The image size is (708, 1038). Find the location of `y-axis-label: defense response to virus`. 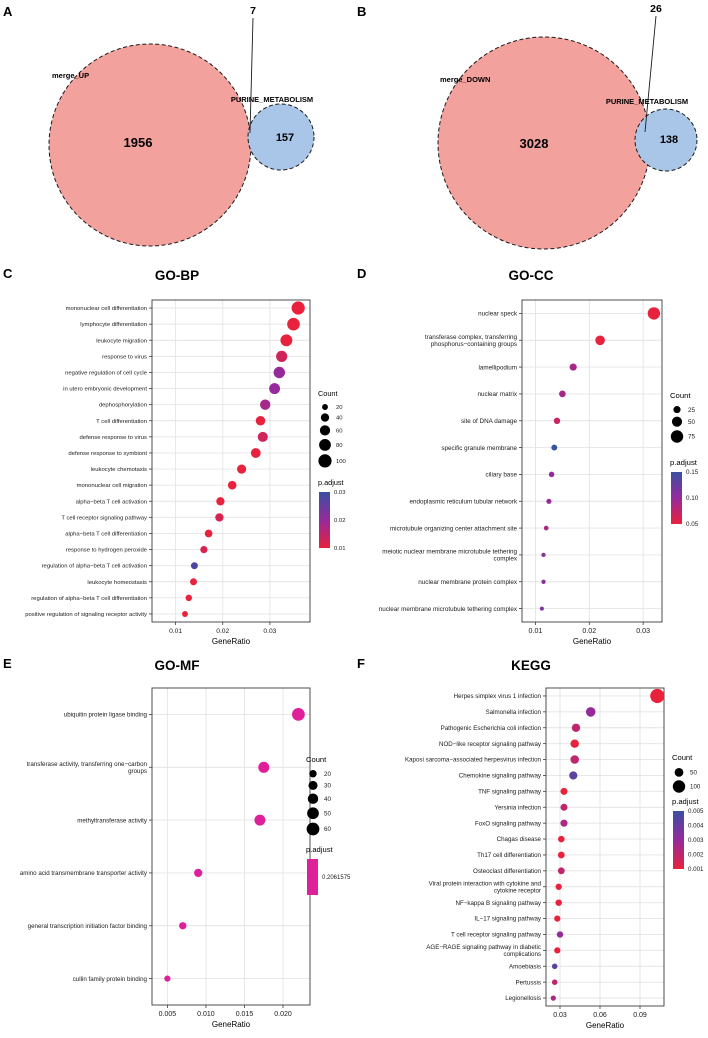

y-axis-label: defense response to virus is located at coordinates (114, 438).